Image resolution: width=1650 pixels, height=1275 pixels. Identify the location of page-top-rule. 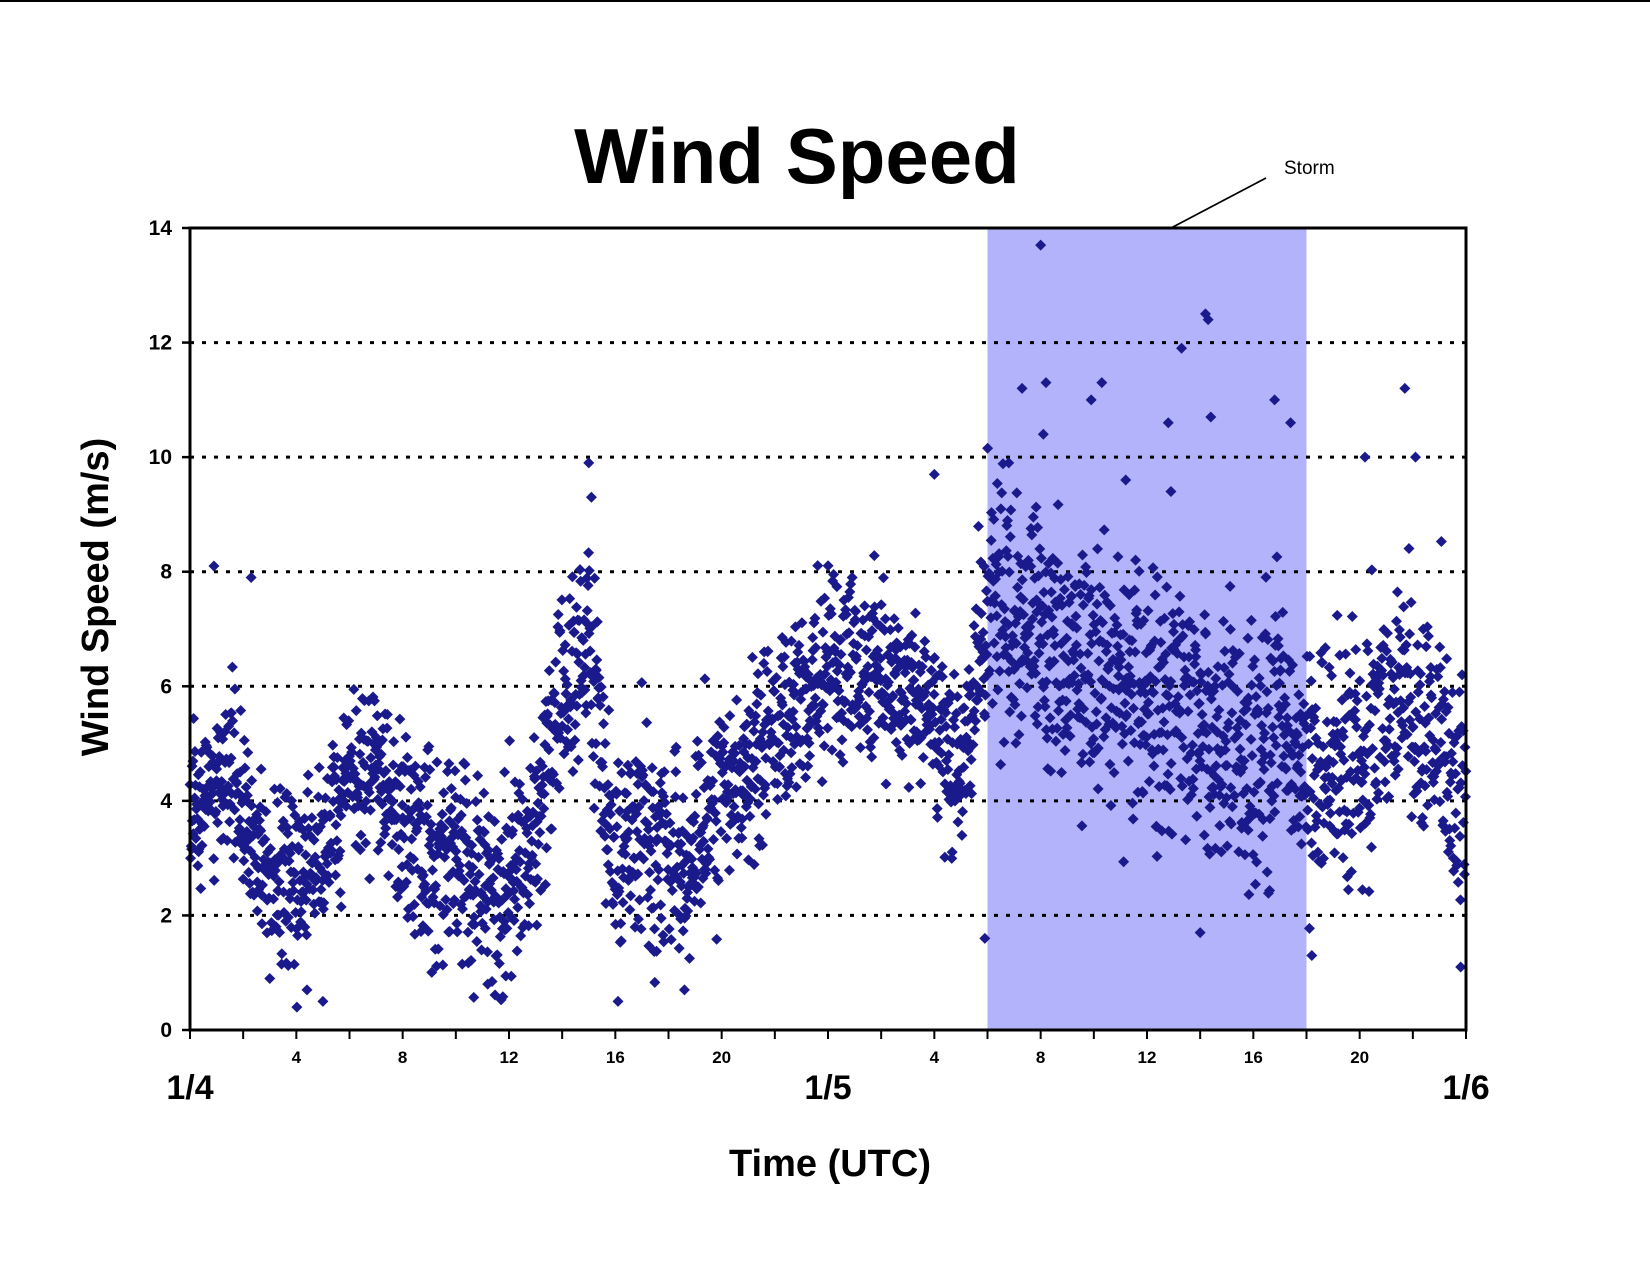
(825, 1).